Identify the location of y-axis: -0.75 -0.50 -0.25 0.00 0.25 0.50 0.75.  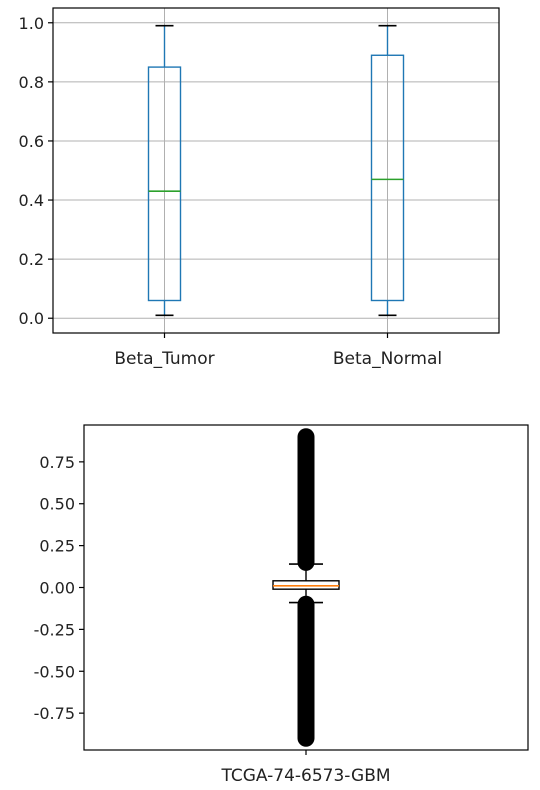
(59, 588).